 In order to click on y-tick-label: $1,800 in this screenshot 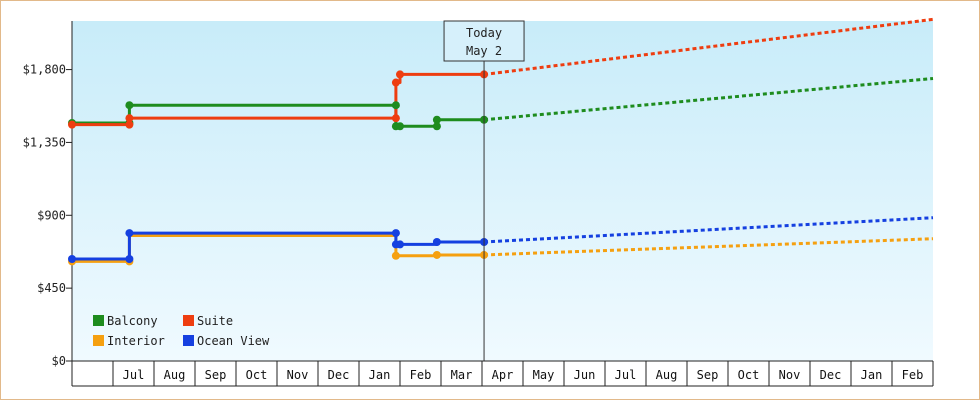, I will do `click(44, 70)`.